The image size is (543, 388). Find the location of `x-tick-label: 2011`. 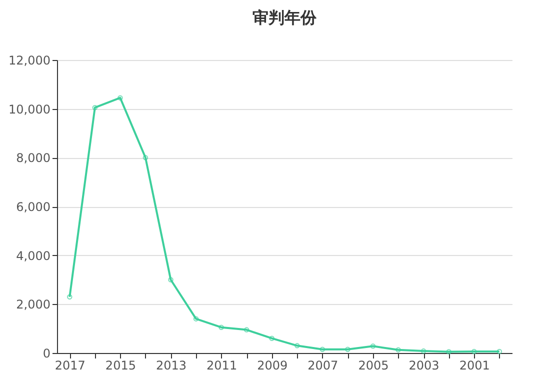

x-tick-label: 2011 is located at coordinates (222, 365).